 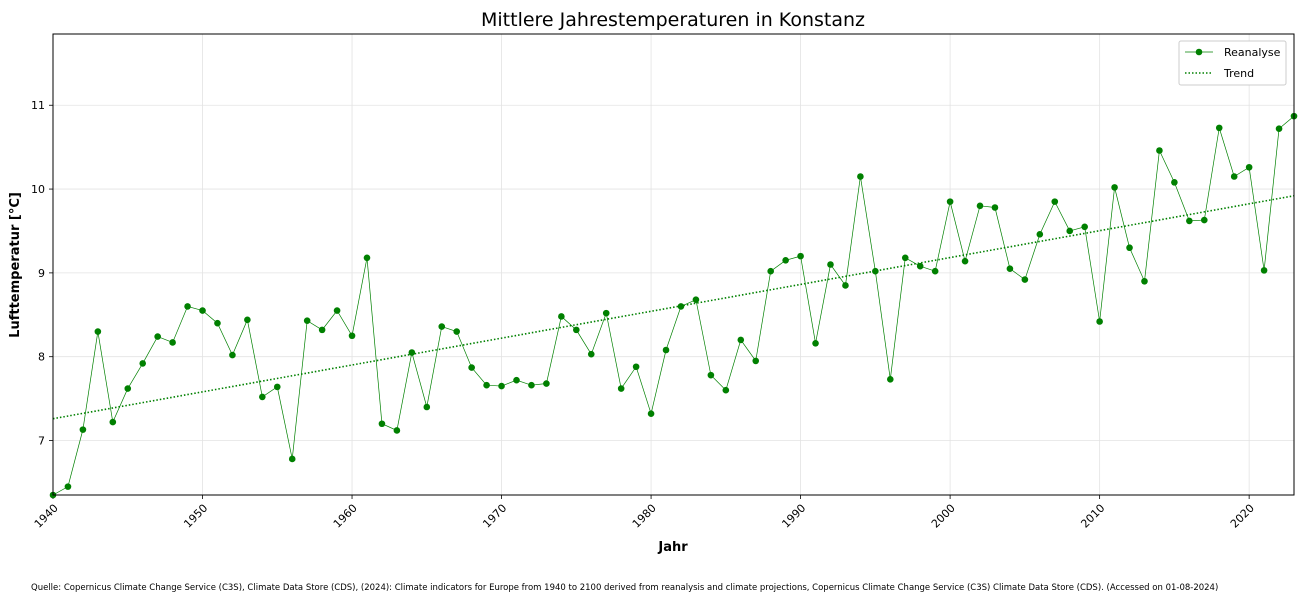 I want to click on y-tick-label: 11, so click(x=38, y=105).